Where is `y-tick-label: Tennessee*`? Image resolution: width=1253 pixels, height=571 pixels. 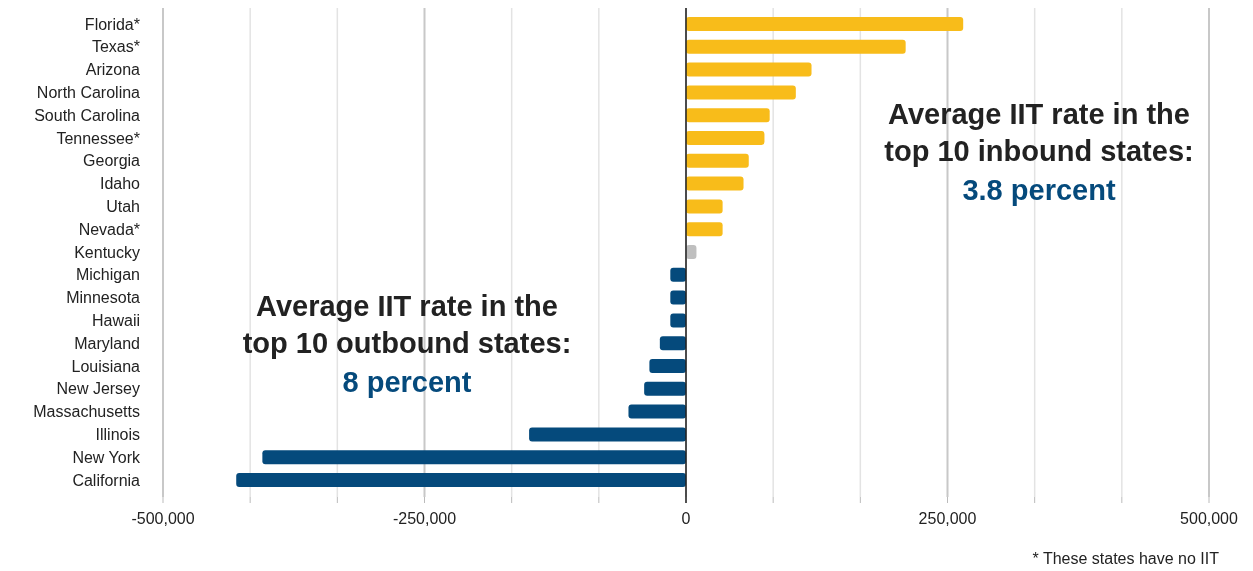
y-tick-label: Tennessee* is located at coordinates (98, 138).